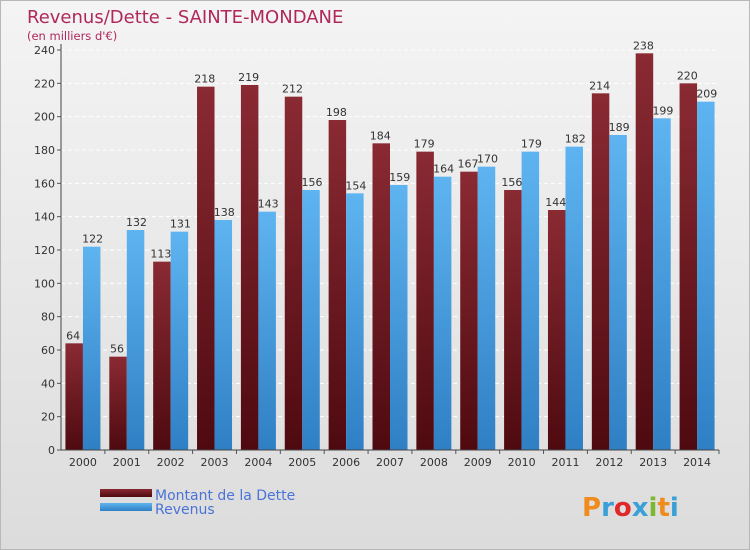 The image size is (750, 550). I want to click on y-tick-label: 20, so click(48, 417).